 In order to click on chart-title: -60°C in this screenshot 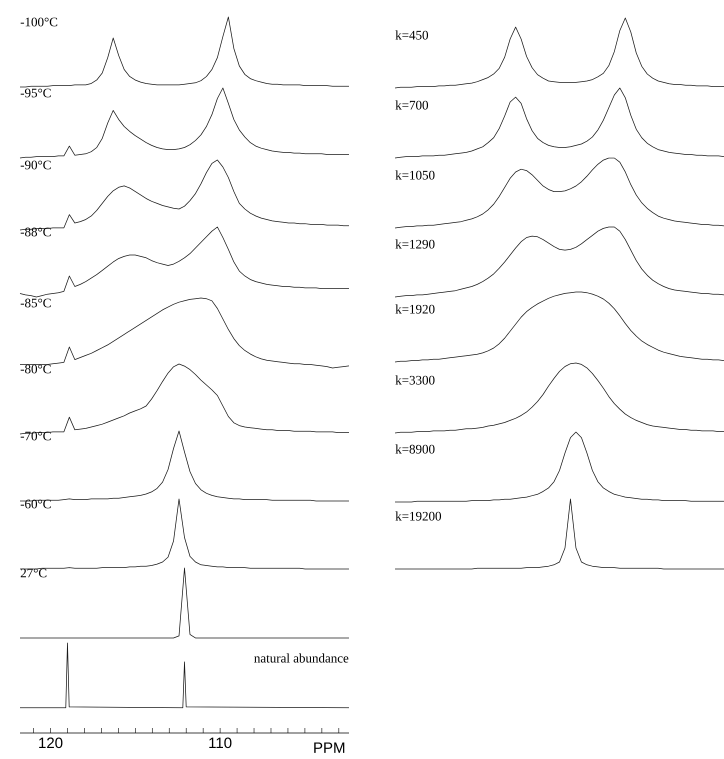, I will do `click(35, 504)`.